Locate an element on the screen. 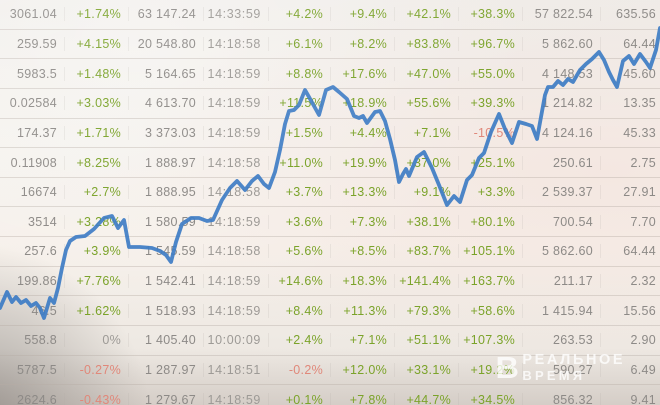 This screenshot has height=405, width=660. table-cell: 211.17 is located at coordinates (561, 281).